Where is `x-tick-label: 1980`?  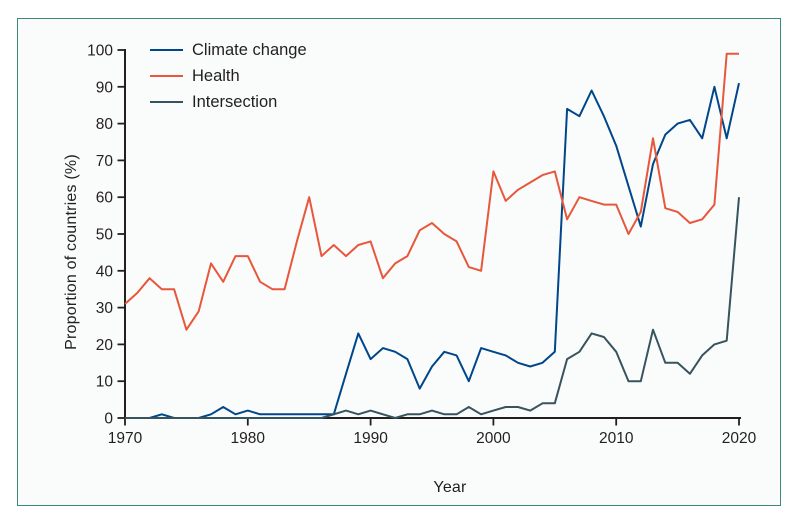
x-tick-label: 1980 is located at coordinates (248, 438).